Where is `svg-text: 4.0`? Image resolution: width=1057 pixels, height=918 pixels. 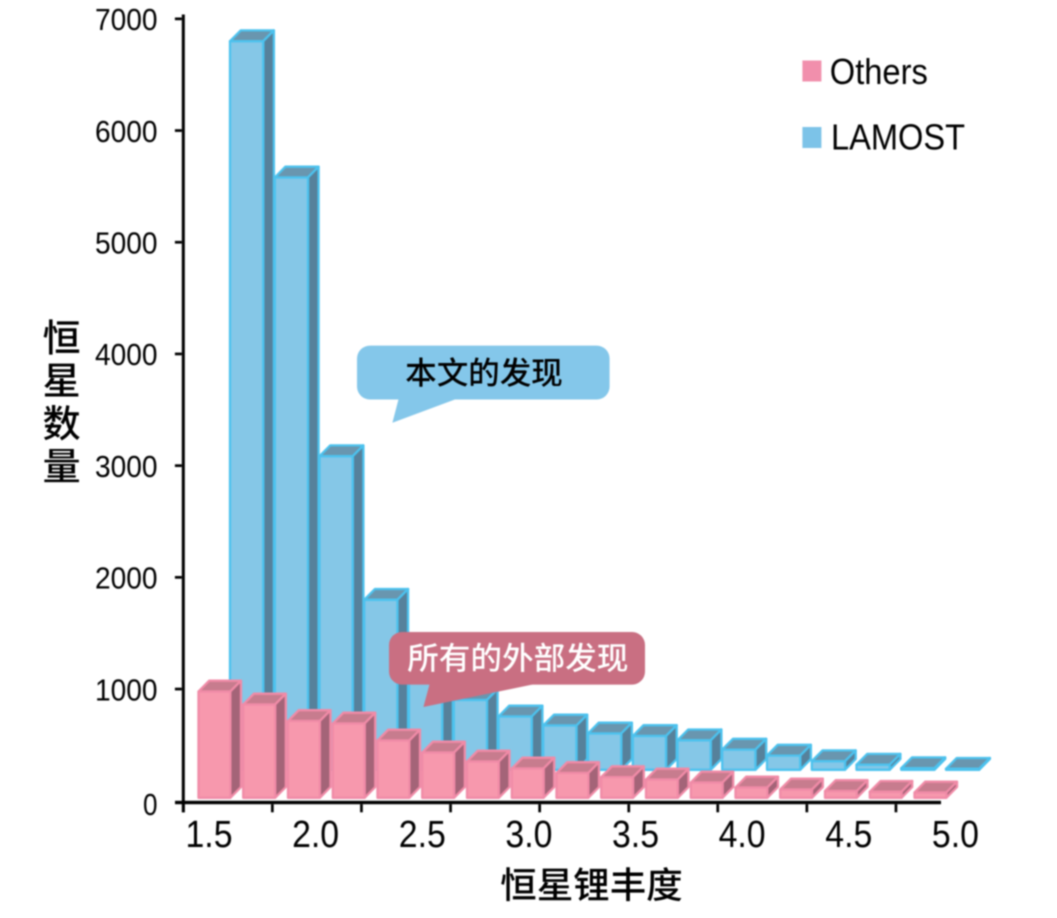 svg-text: 4.0 is located at coordinates (742, 835).